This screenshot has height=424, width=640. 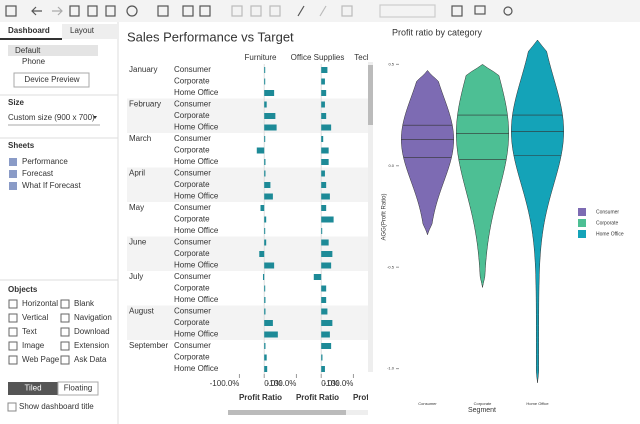 I want to click on scroll-thumb, so click(x=370, y=95).